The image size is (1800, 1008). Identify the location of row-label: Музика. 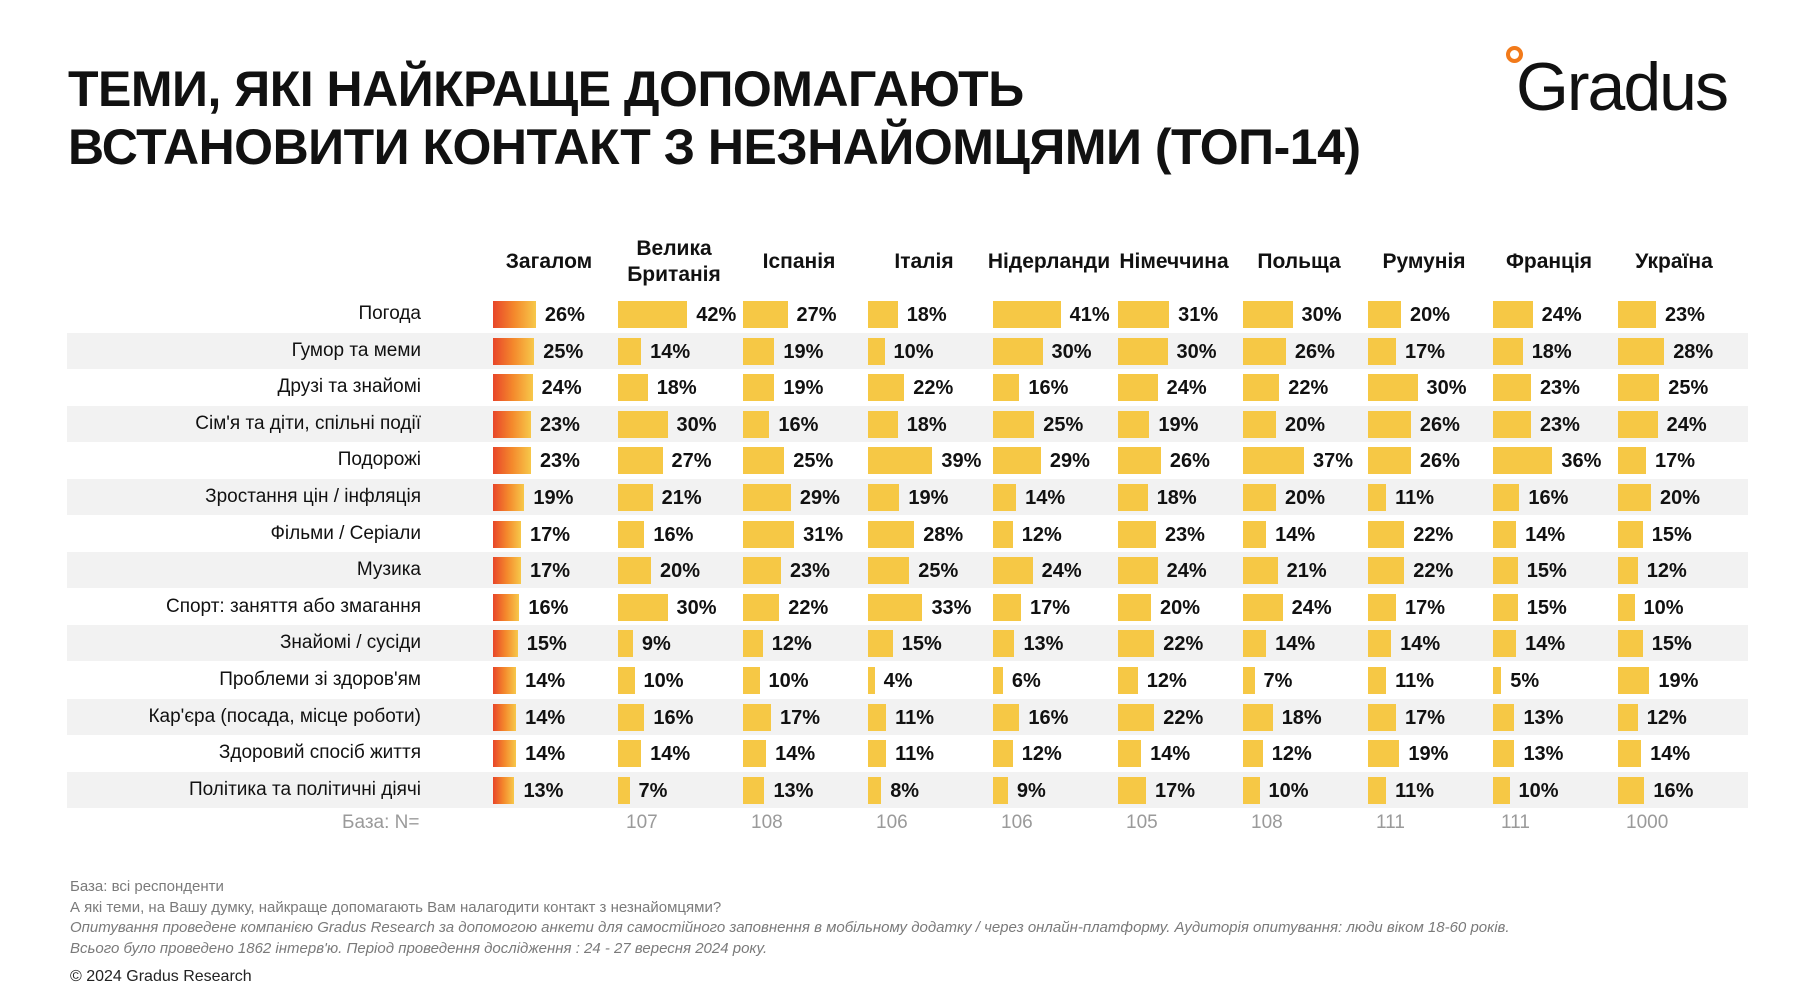
(388, 570).